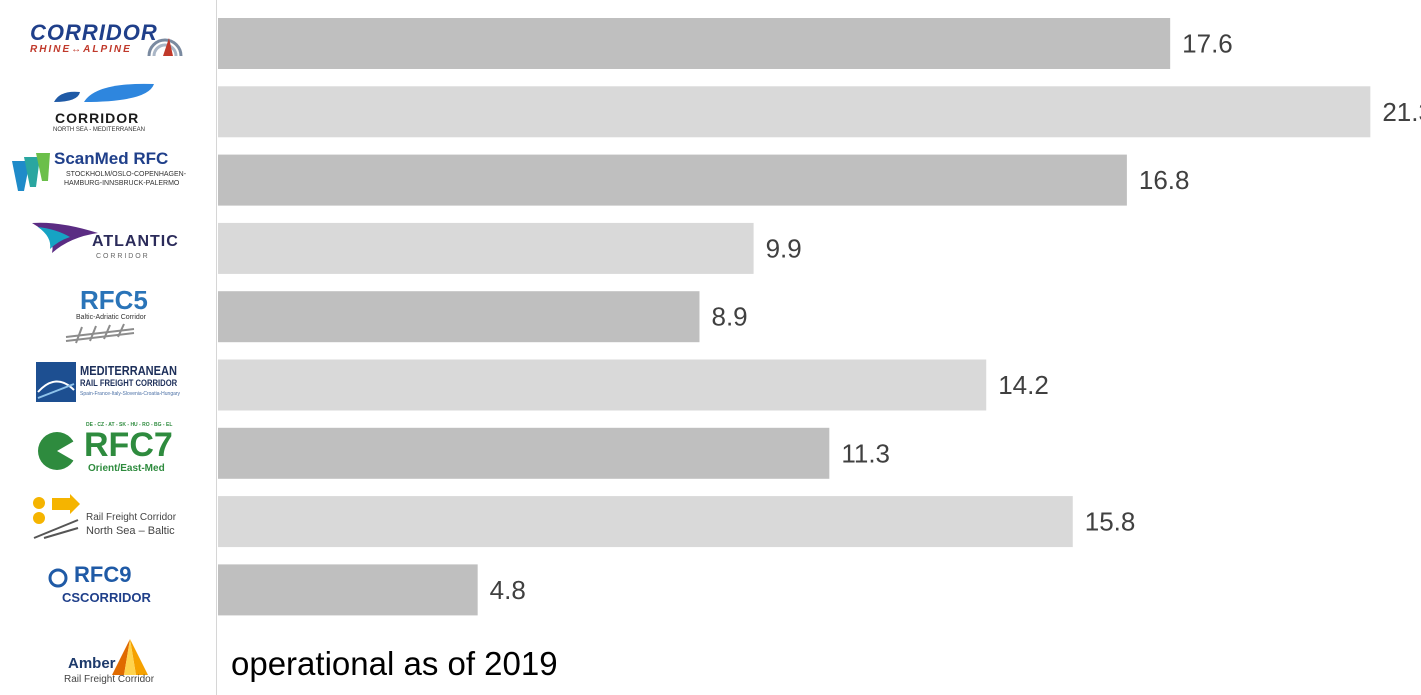 The width and height of the screenshot is (1421, 695). Describe the element at coordinates (111, 318) in the screenshot. I see `logo-text: Baltic-Adriatic Corridor` at that location.